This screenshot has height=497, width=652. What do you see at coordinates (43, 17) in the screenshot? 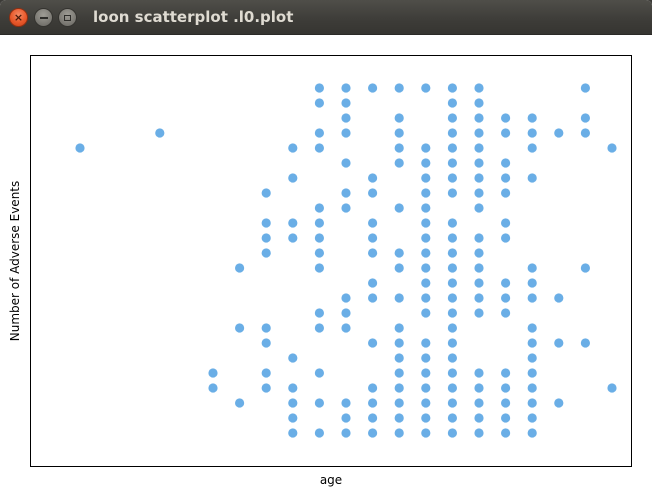
I see `minimize-window-button` at bounding box center [43, 17].